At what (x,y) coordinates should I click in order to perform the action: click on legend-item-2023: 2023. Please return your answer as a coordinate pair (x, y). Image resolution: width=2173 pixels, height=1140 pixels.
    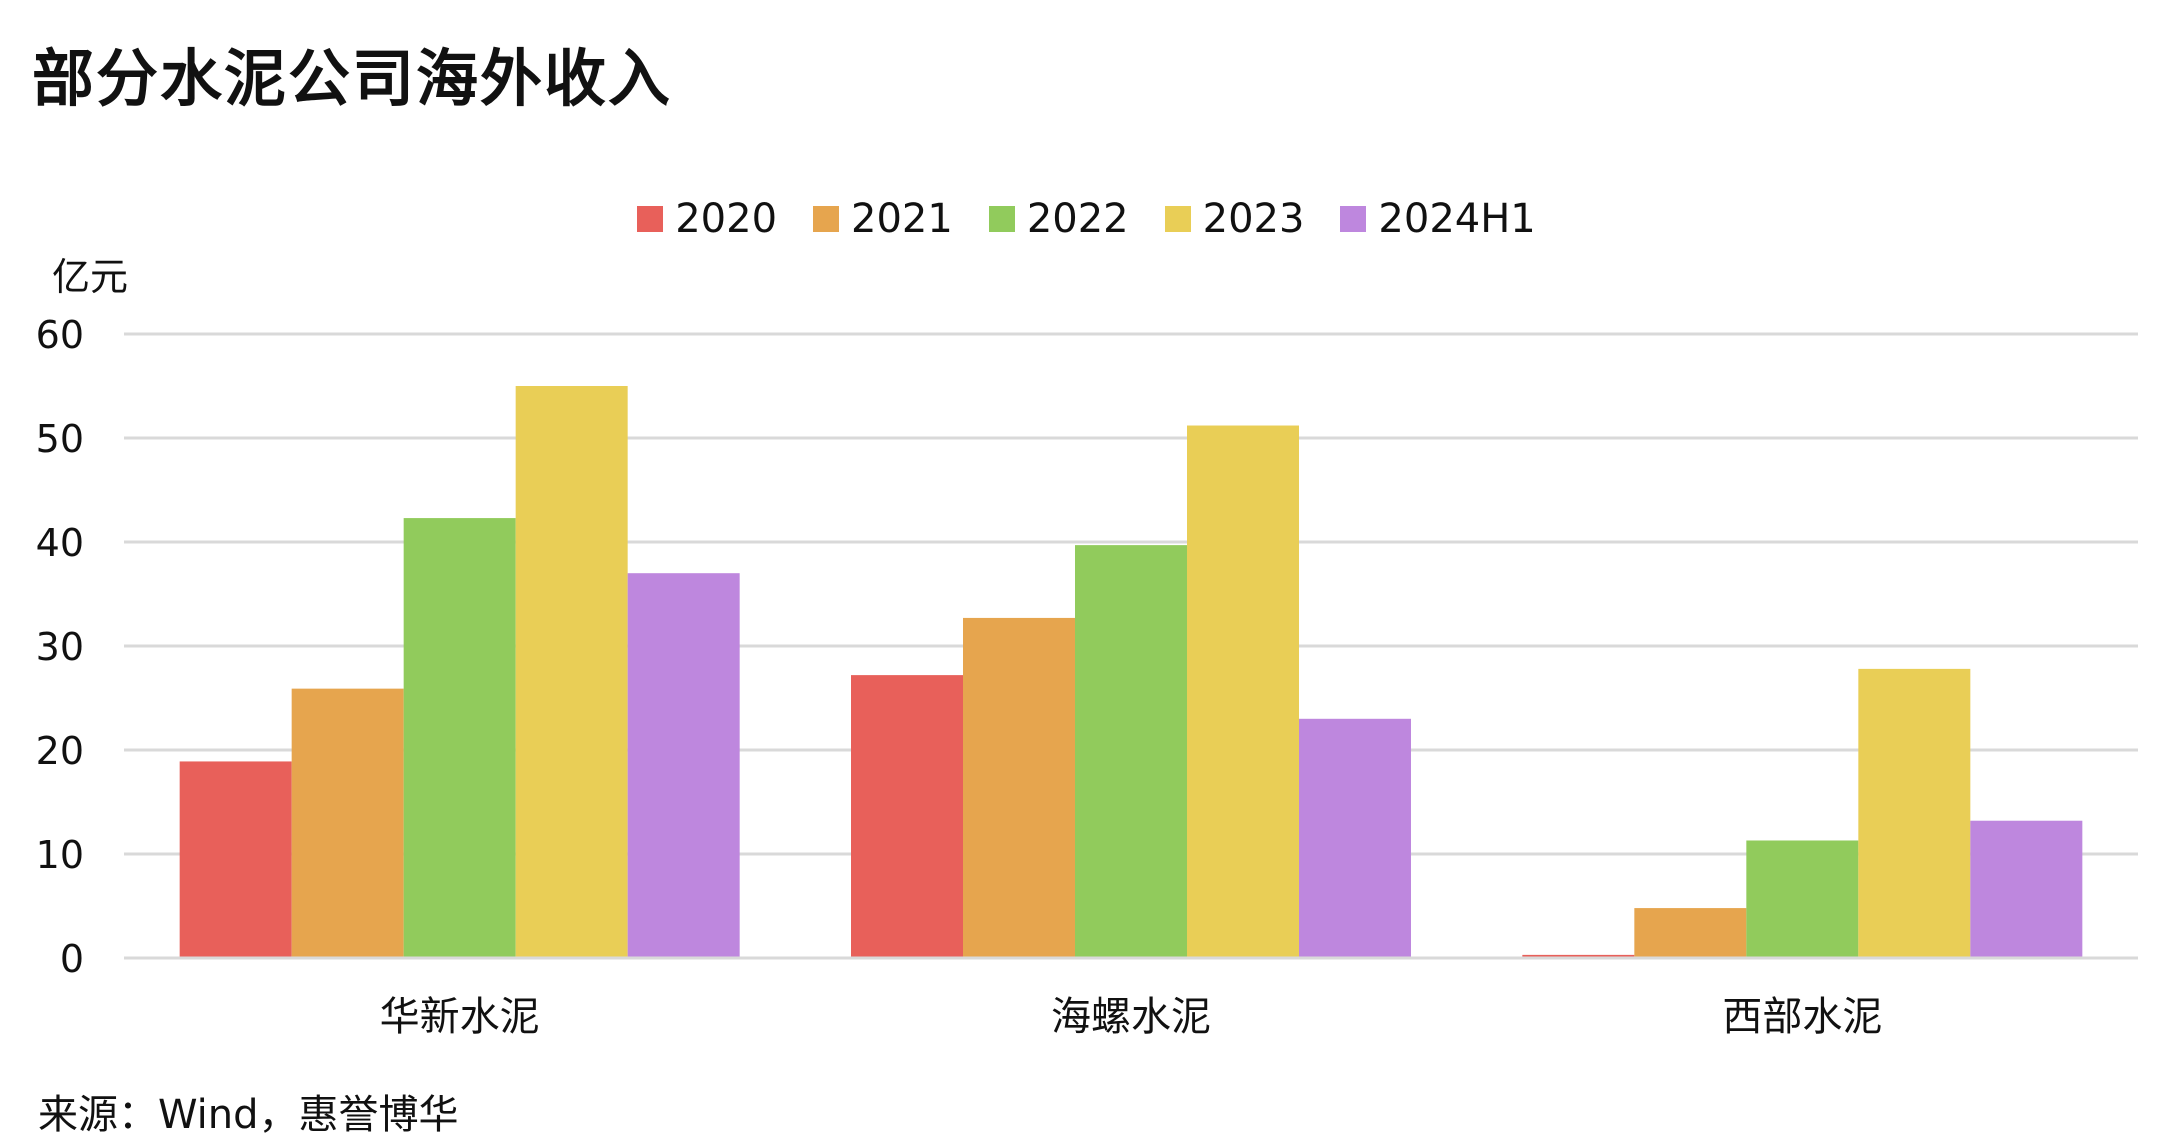
    Looking at the image, I should click on (1234, 219).